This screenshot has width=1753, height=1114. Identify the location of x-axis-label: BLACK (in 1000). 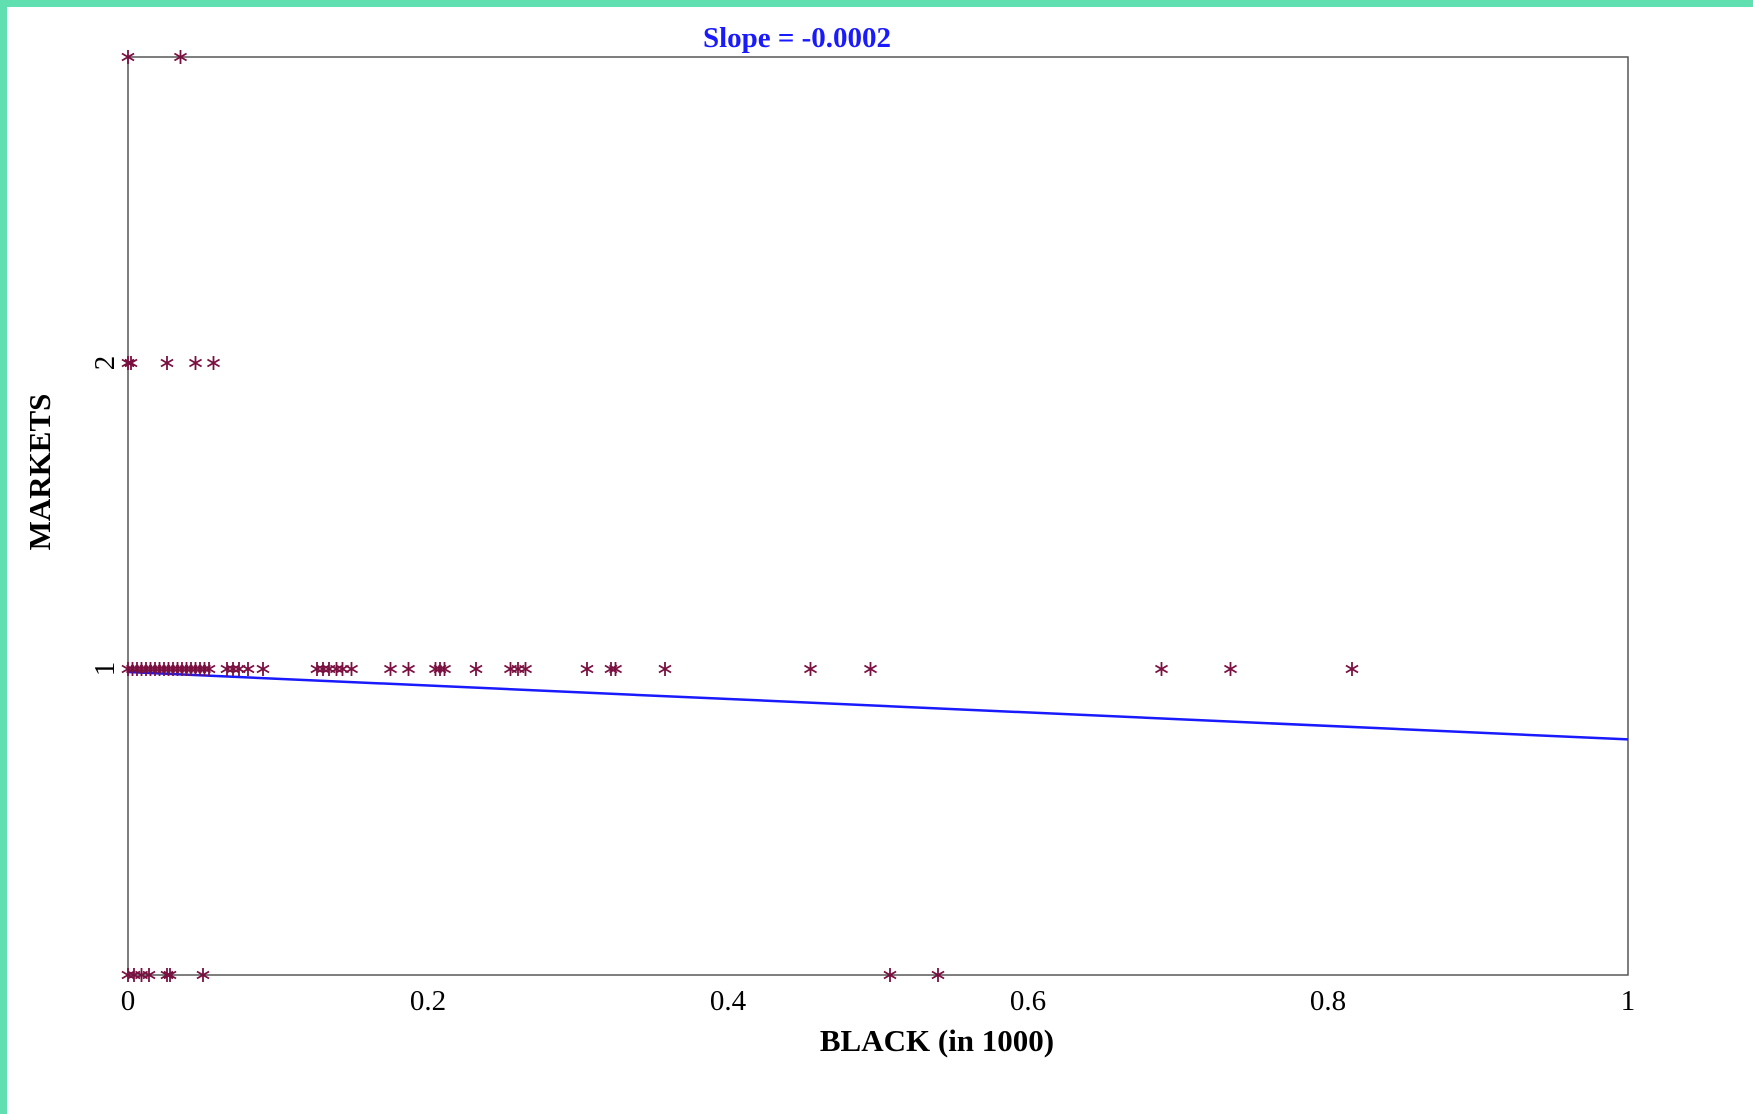
(937, 1040).